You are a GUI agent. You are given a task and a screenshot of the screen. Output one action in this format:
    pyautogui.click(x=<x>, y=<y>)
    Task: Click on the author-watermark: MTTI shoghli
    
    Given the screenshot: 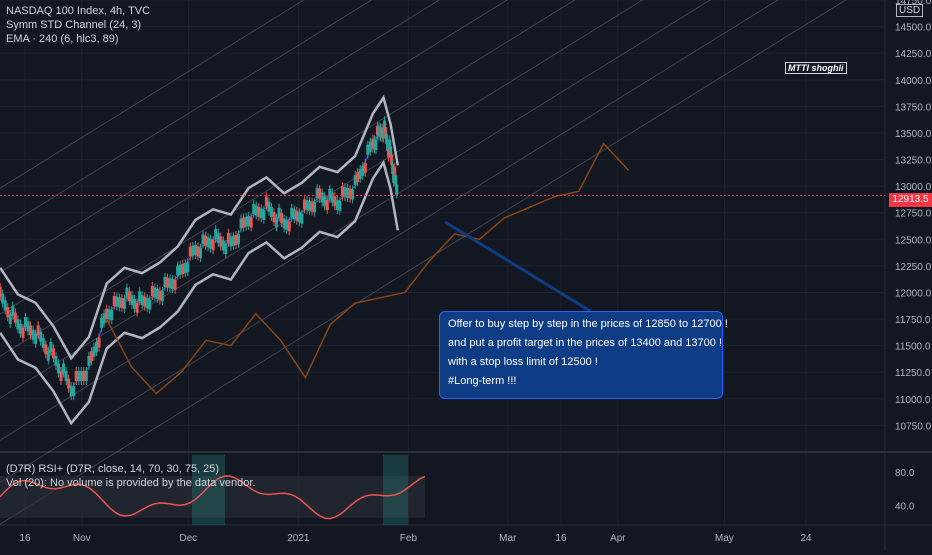 What is the action you would take?
    pyautogui.click(x=816, y=68)
    